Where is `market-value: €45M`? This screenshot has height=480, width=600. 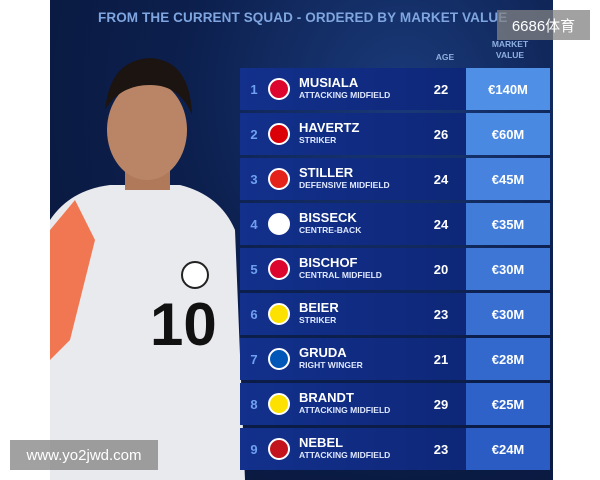 market-value: €45M is located at coordinates (508, 179).